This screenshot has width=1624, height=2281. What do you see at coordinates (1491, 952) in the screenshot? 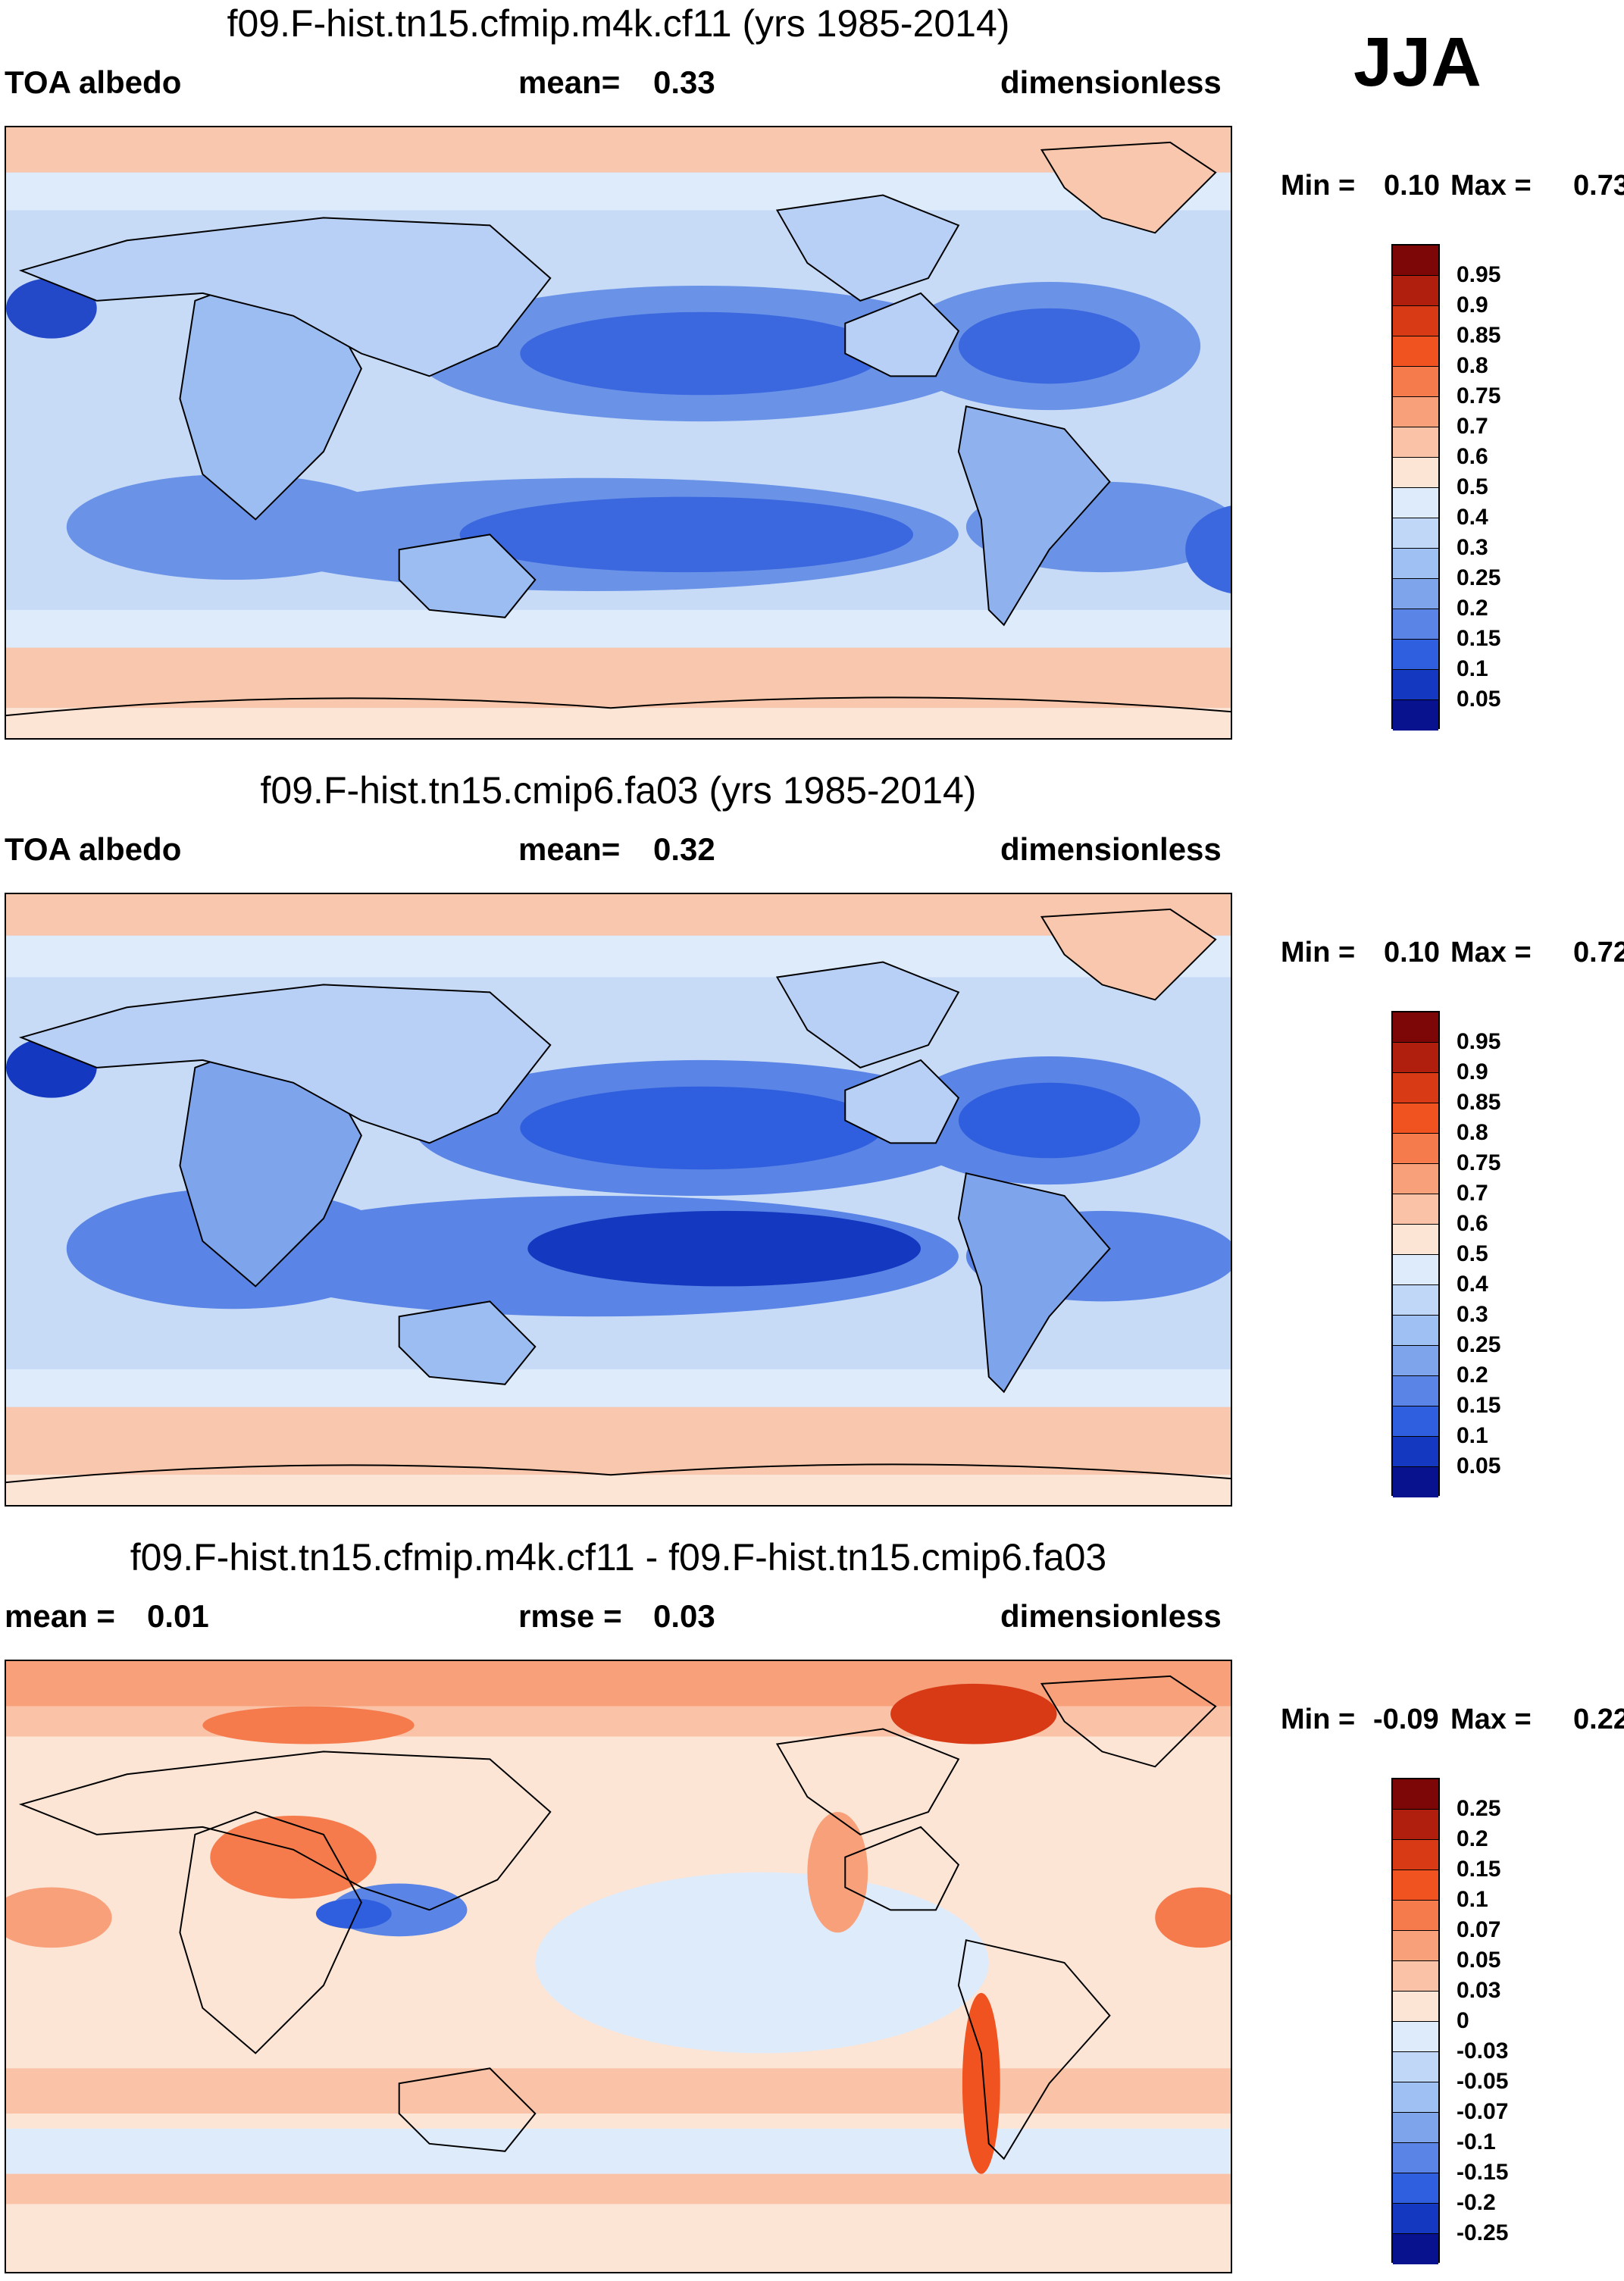
I see `panel-2-max-label: Max =` at bounding box center [1491, 952].